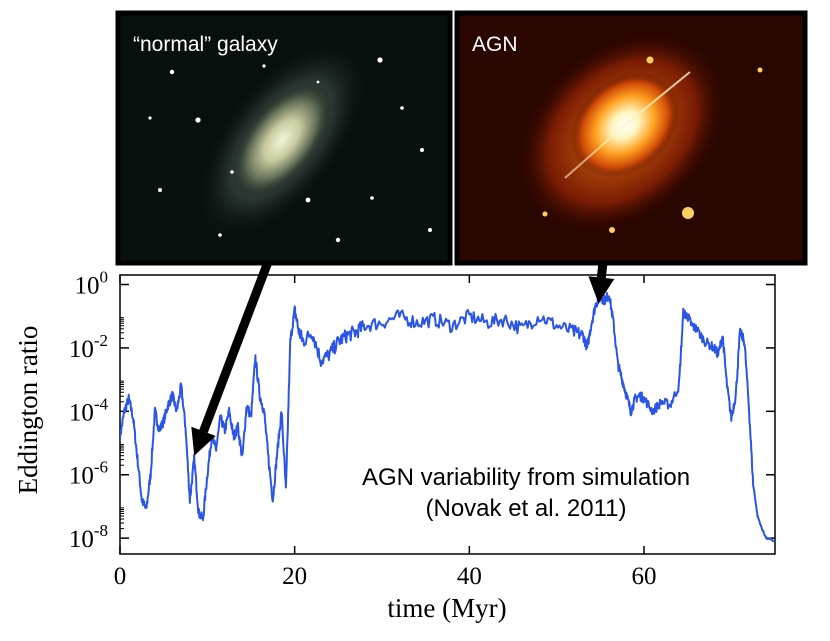 This screenshot has height=641, width=830. What do you see at coordinates (601, 290) in the screenshot?
I see `arrow-agn-head` at bounding box center [601, 290].